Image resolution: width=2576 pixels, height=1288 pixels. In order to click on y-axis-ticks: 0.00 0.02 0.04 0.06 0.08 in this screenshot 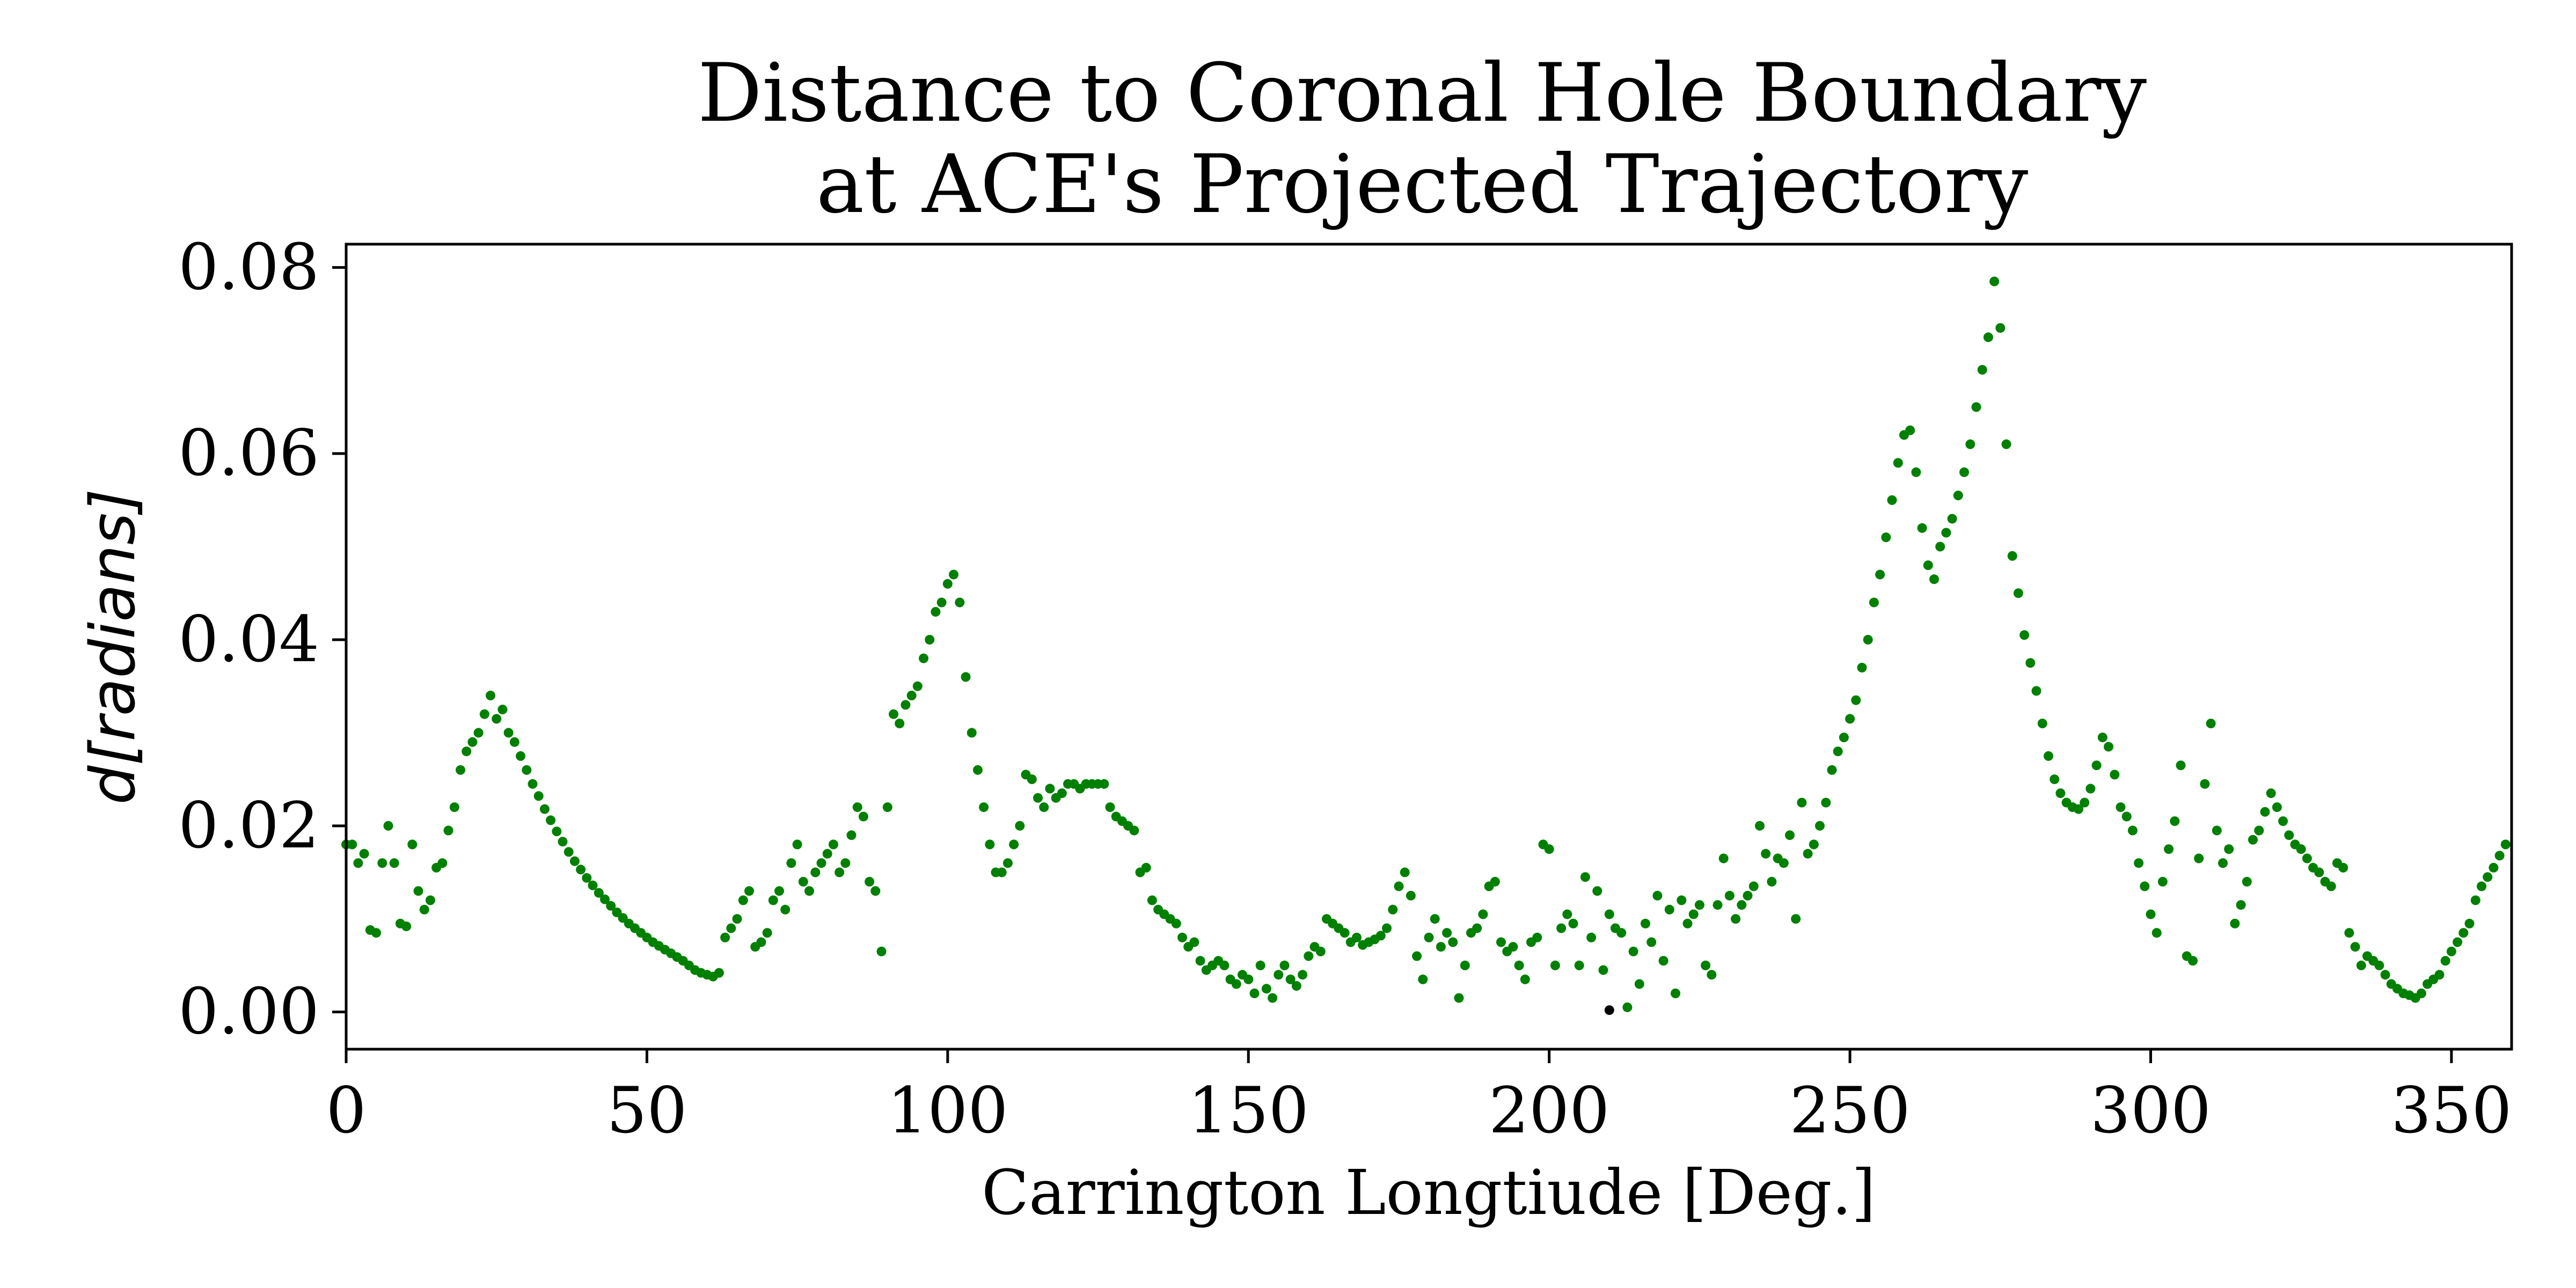, I will do `click(262, 639)`.